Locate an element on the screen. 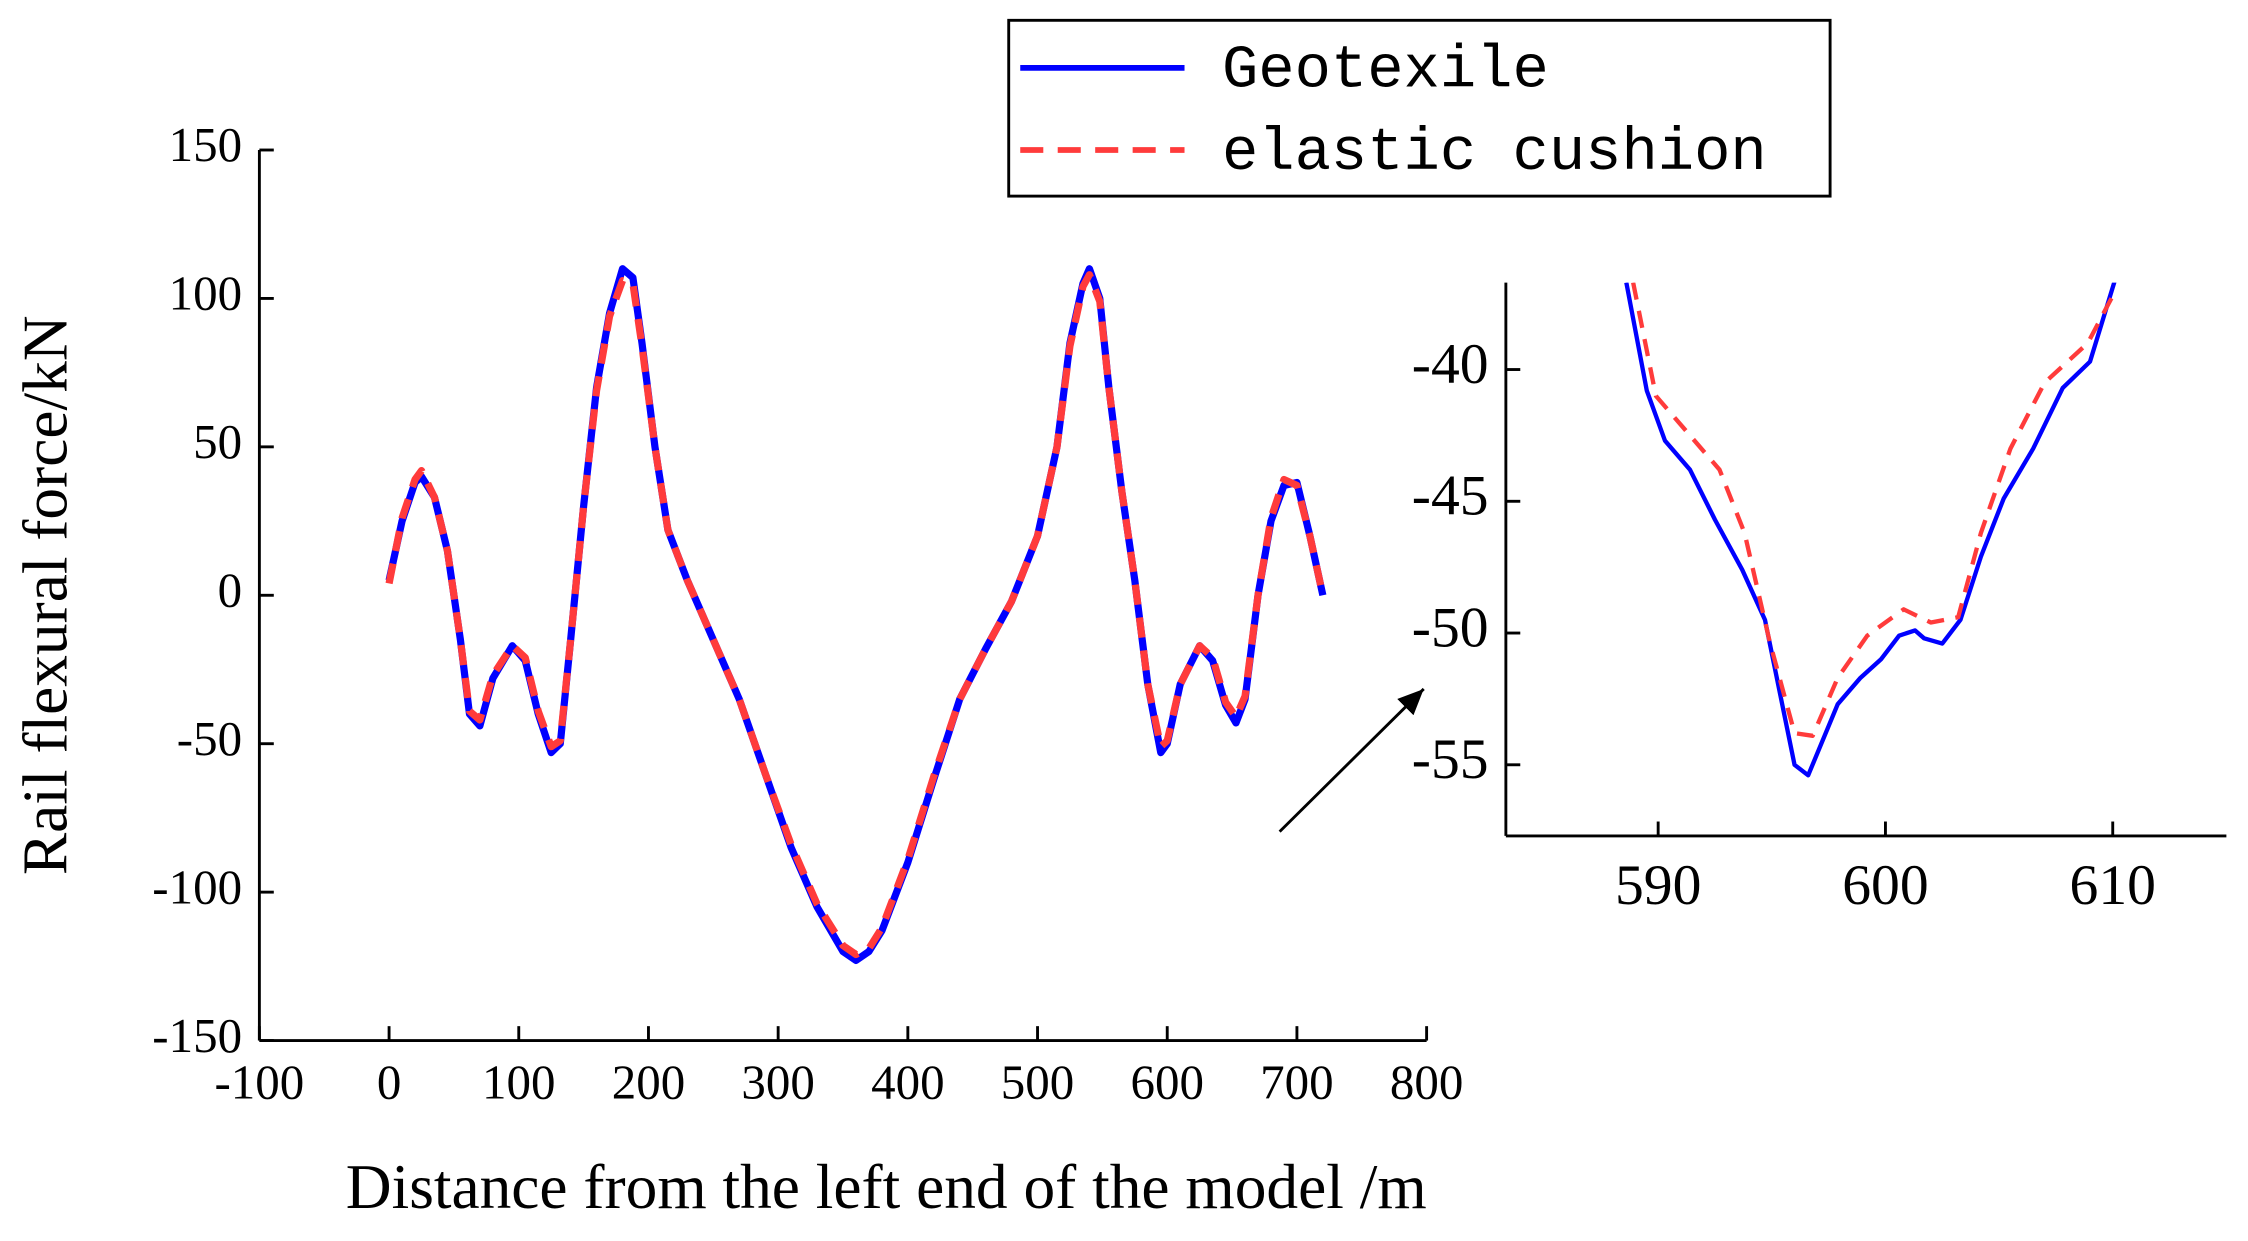  y-tick-label: -45 is located at coordinates (1450, 496).